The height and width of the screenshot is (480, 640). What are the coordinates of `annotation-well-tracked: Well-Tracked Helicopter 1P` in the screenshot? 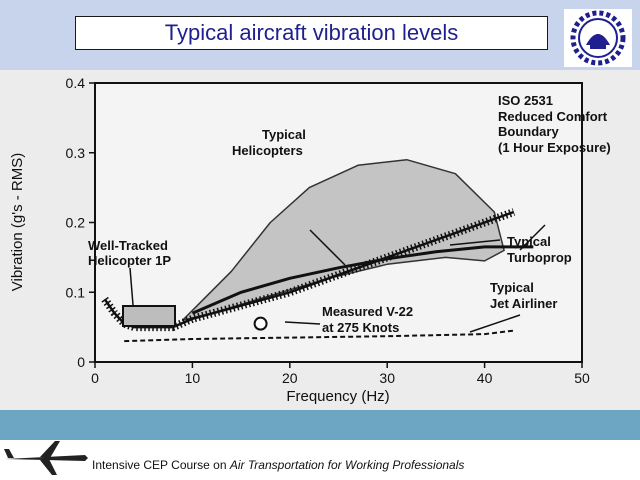 It's located at (130, 253).